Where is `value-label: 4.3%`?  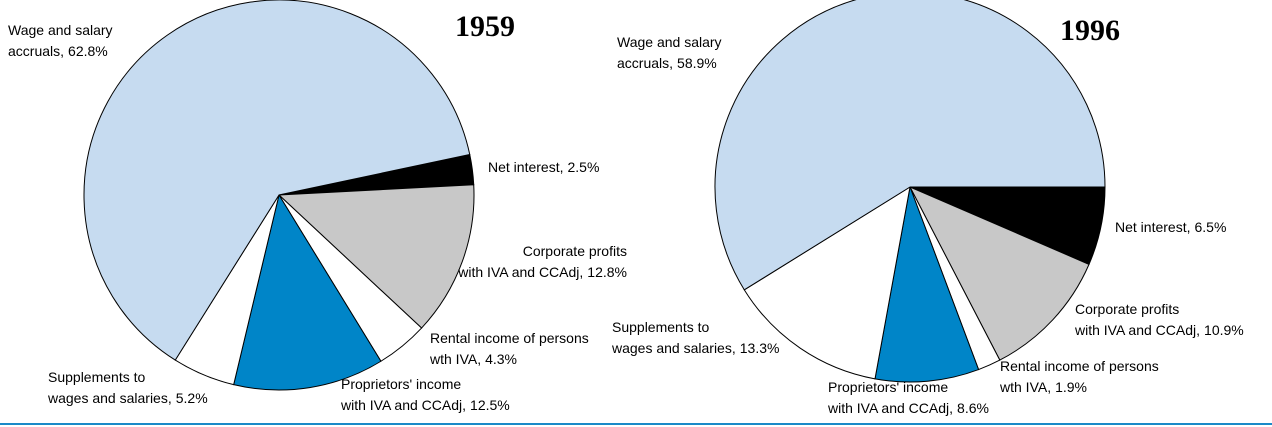
value-label: 4.3% is located at coordinates (501, 359).